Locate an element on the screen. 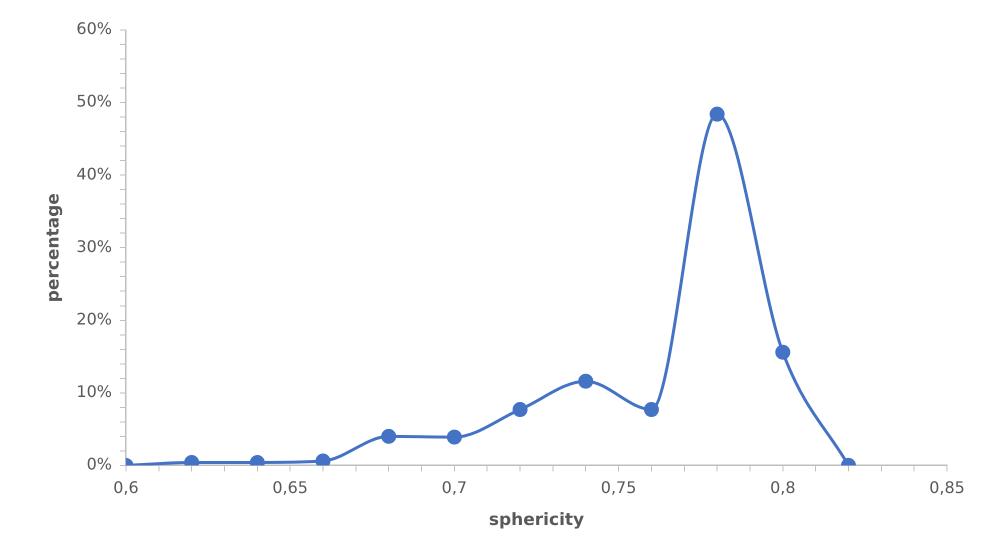 Image resolution: width=987 pixels, height=555 pixels. y-axis-title: percentage is located at coordinates (54, 247).